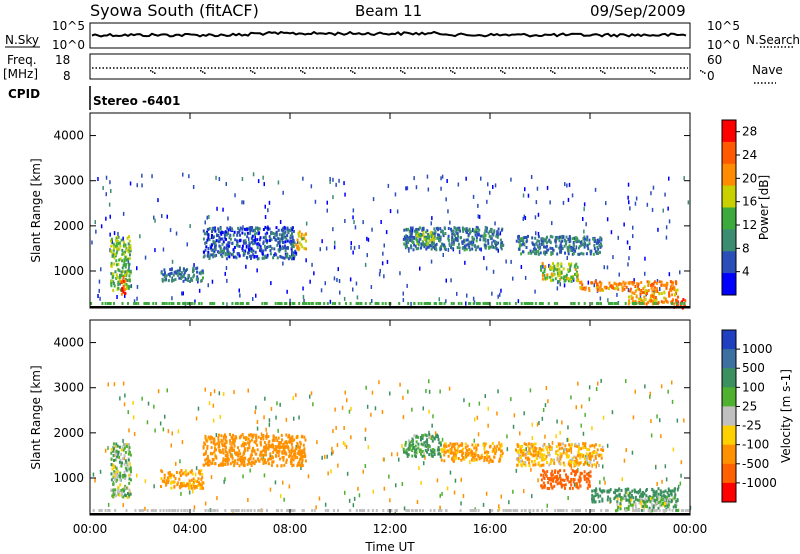 Image resolution: width=800 pixels, height=554 pixels. I want to click on freq-left-tick-top: 18, so click(62, 60).